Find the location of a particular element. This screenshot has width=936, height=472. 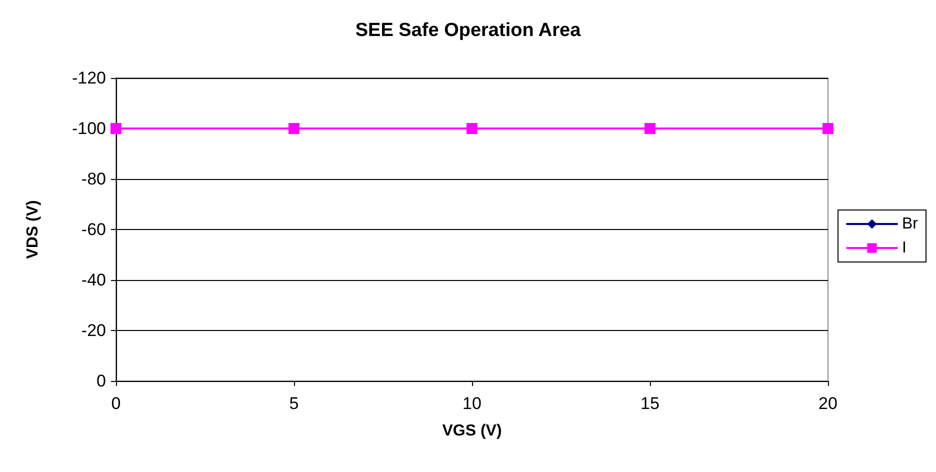

y-tick-label: -40 is located at coordinates (93, 280).